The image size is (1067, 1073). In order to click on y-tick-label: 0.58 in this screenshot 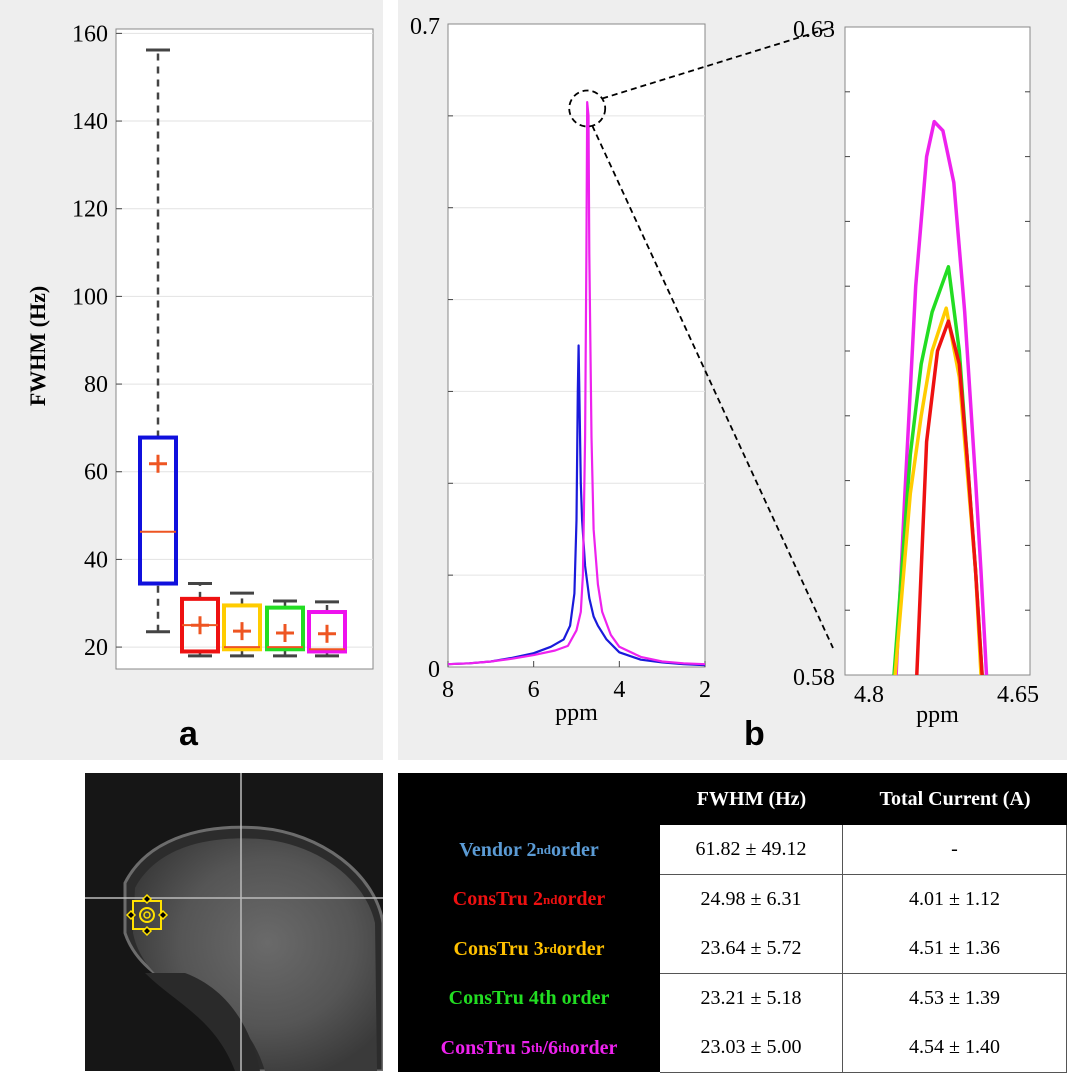, I will do `click(814, 678)`.